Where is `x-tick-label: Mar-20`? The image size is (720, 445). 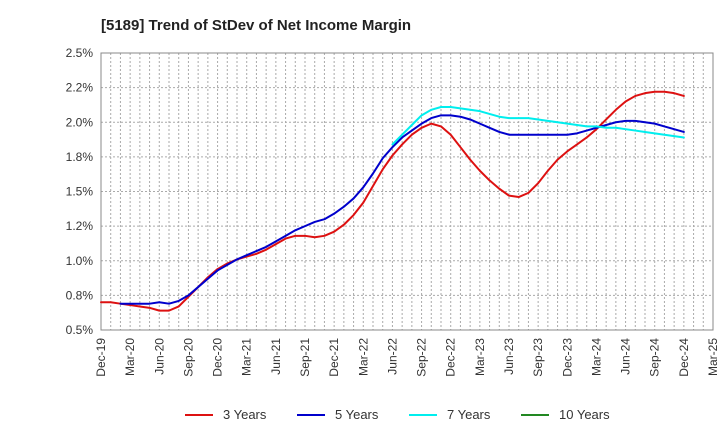 x-tick-label: Mar-20 is located at coordinates (130, 357).